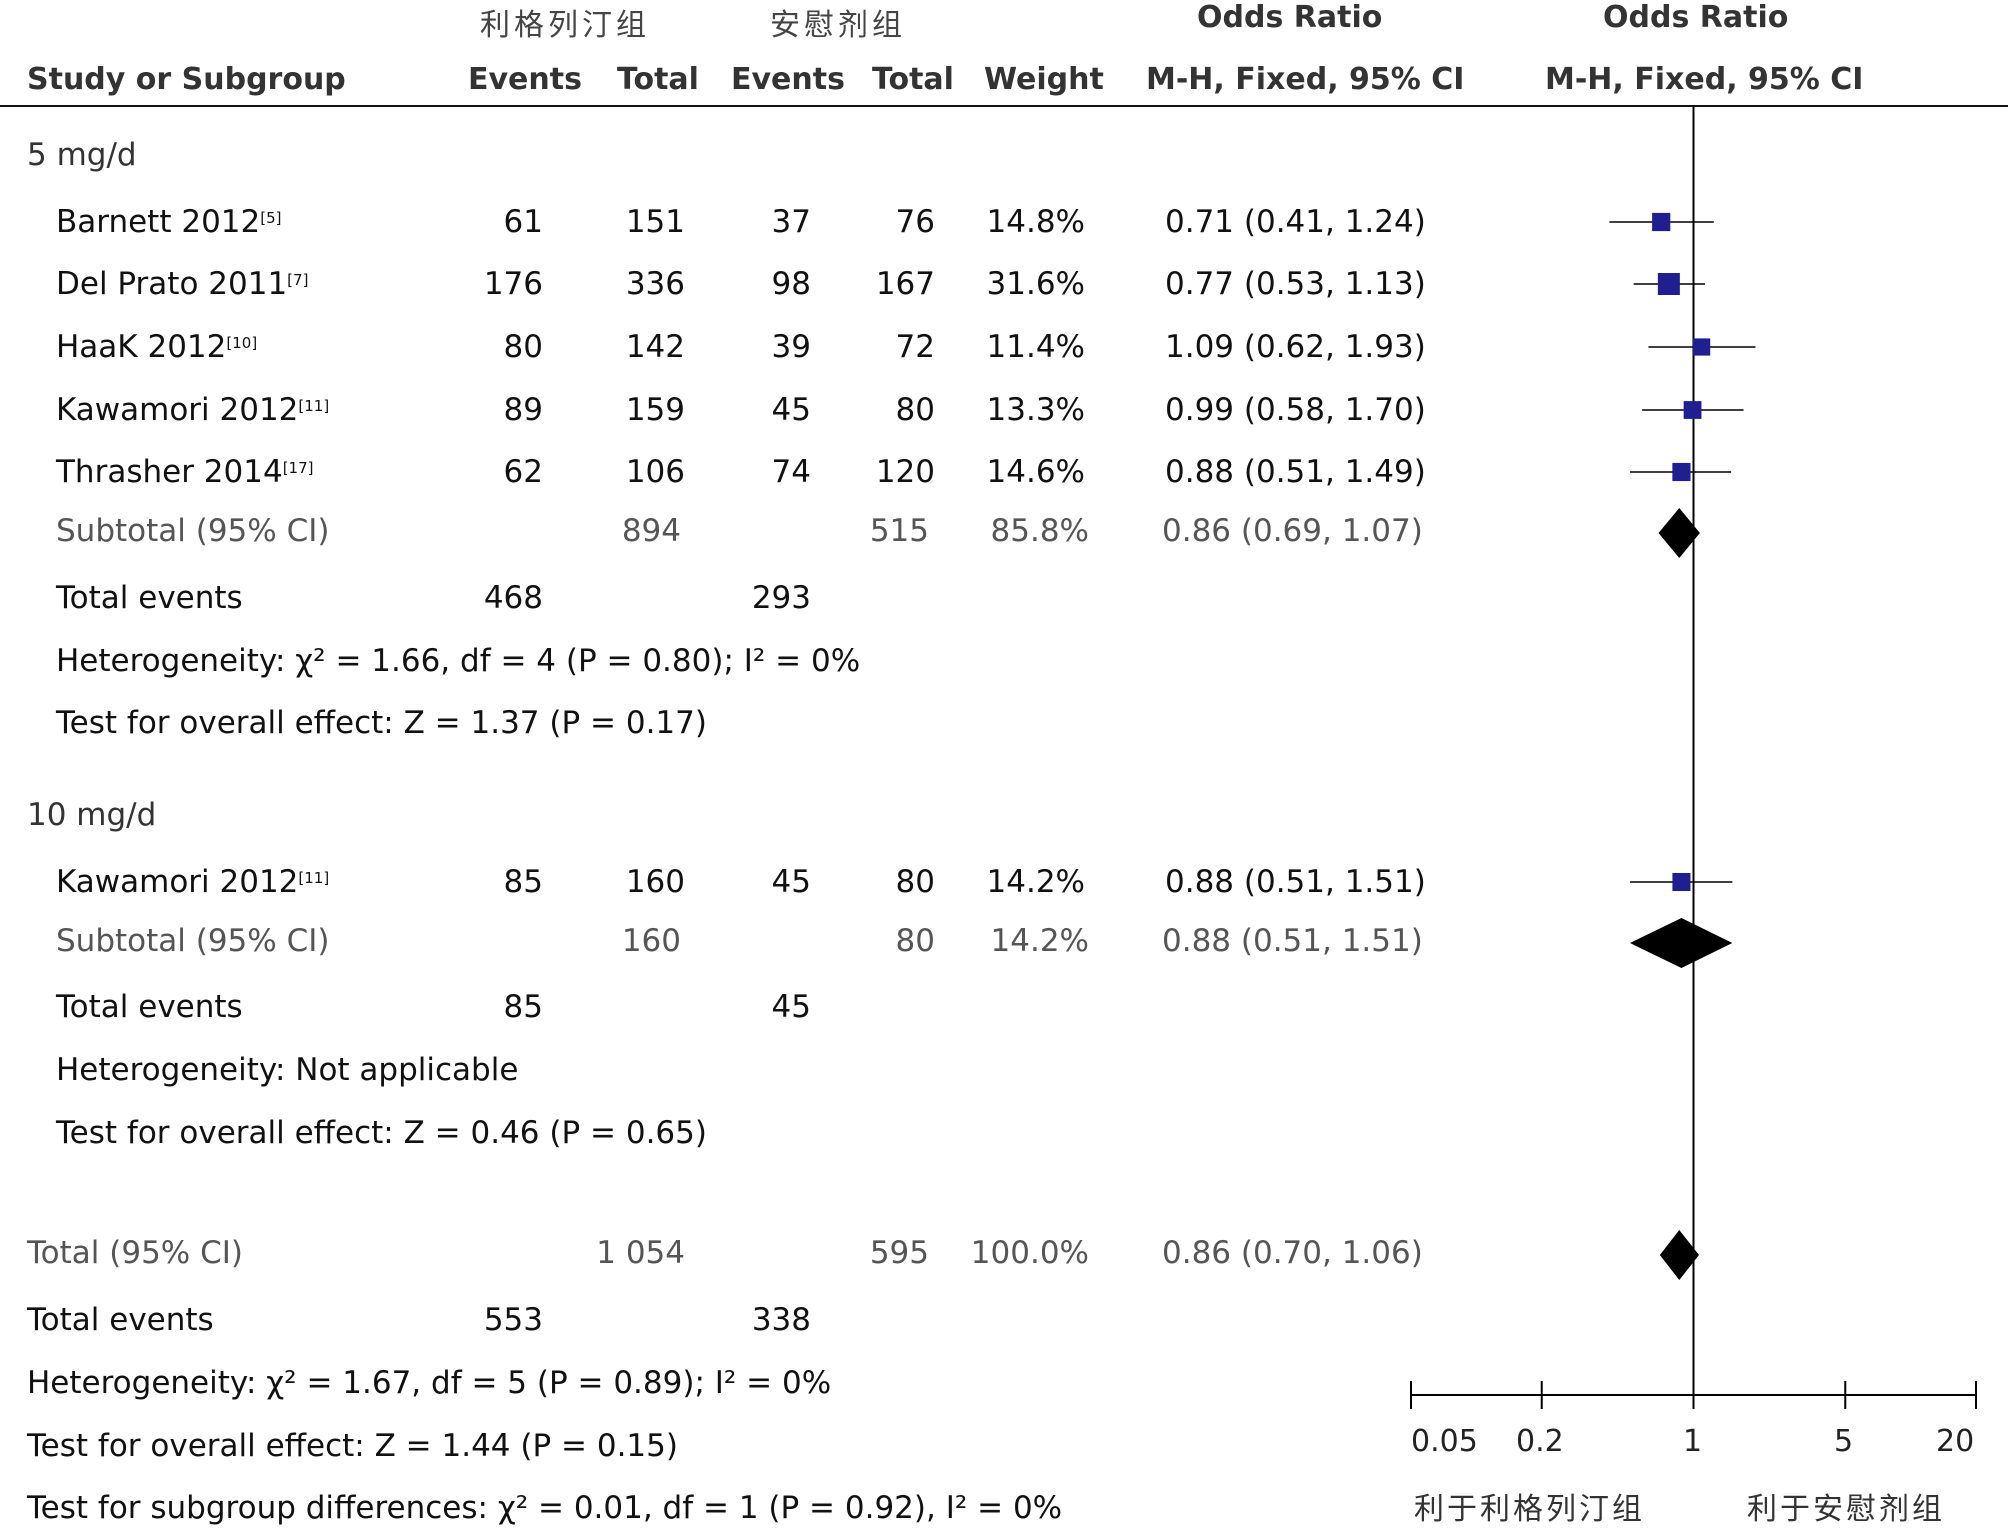  Describe the element at coordinates (1039, 941) in the screenshot. I see `subtotal-weight: 14.2%` at that location.